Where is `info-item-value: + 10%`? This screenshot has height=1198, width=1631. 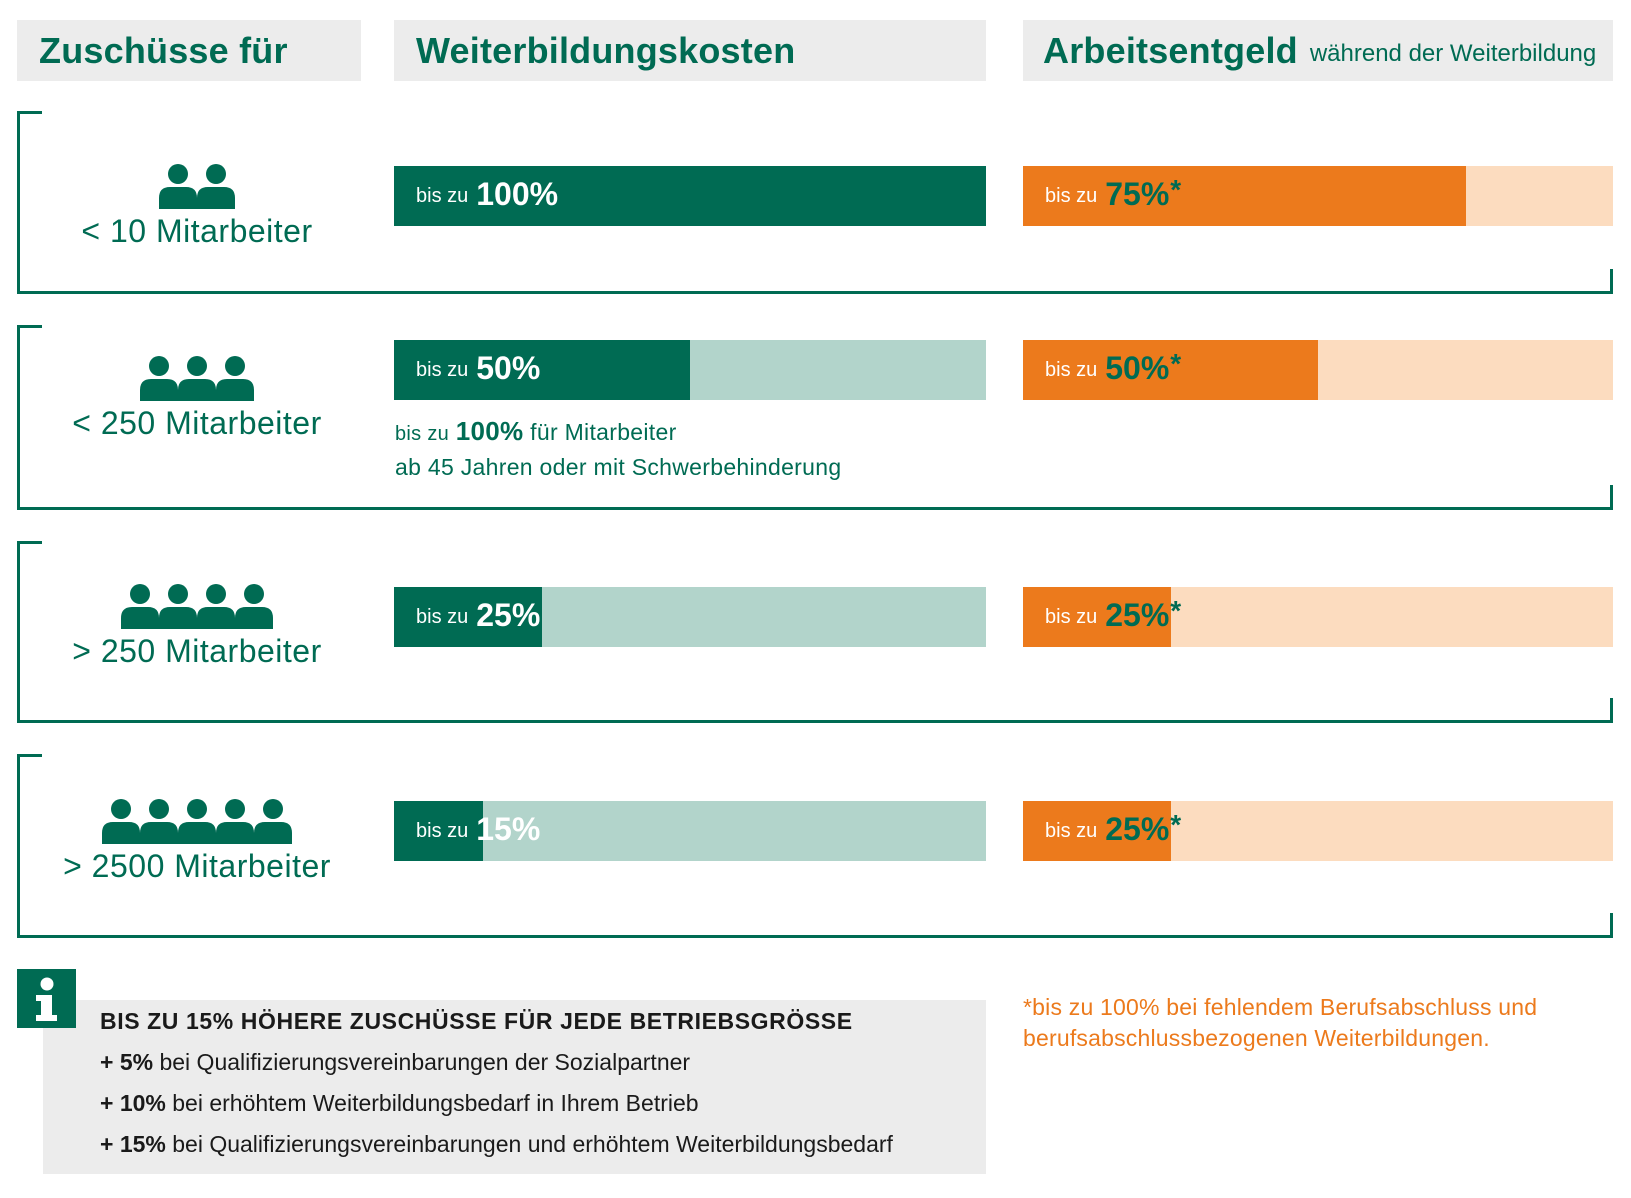 info-item-value: + 10% is located at coordinates (133, 1103).